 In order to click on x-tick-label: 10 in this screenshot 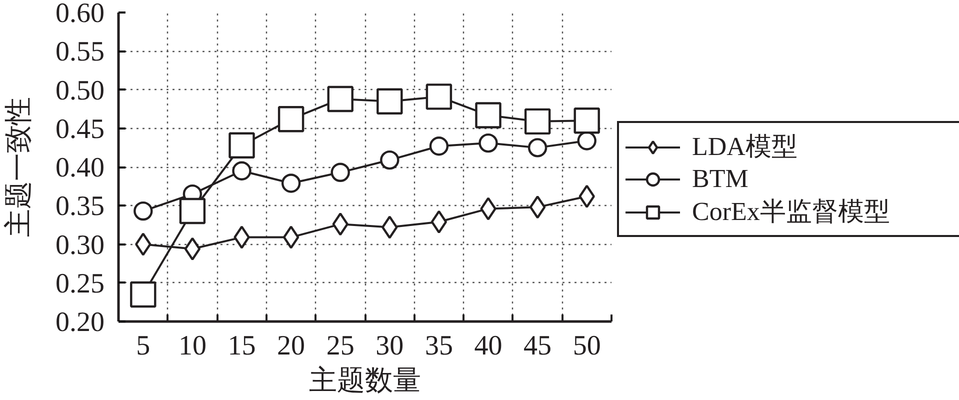, I will do `click(192, 346)`.